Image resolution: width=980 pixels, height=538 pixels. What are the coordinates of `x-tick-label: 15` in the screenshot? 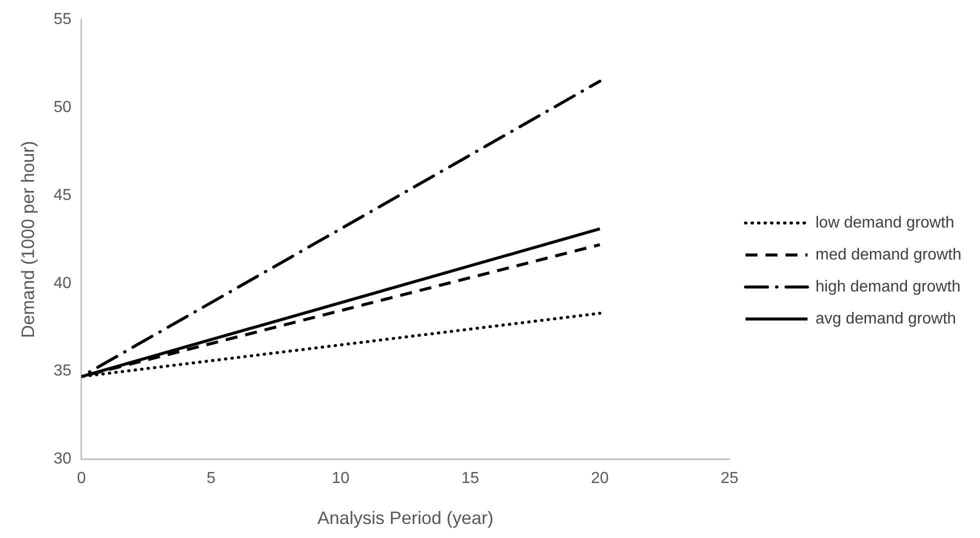 It's located at (470, 479).